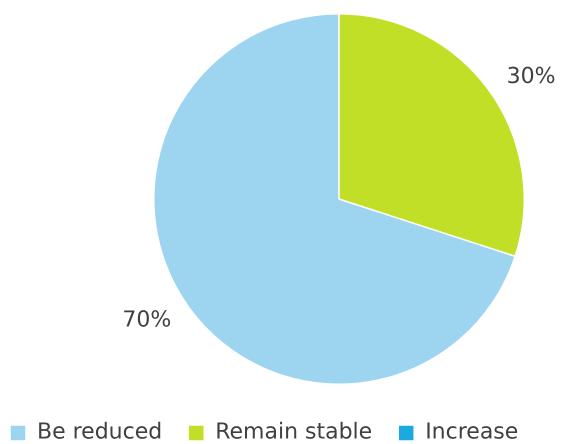 This screenshot has height=444, width=580. What do you see at coordinates (293, 432) in the screenshot?
I see `legend-label: Remain stable` at bounding box center [293, 432].